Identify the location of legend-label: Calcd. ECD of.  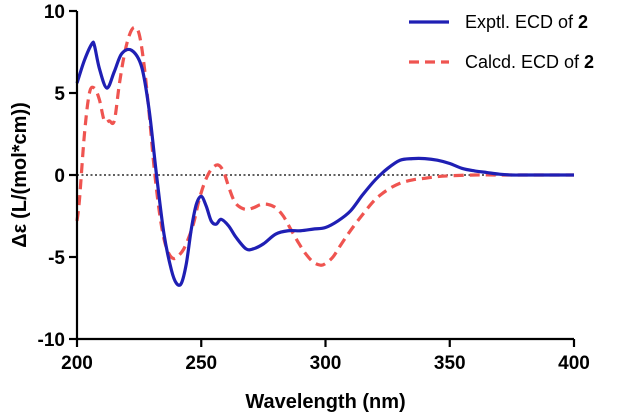
(524, 62).